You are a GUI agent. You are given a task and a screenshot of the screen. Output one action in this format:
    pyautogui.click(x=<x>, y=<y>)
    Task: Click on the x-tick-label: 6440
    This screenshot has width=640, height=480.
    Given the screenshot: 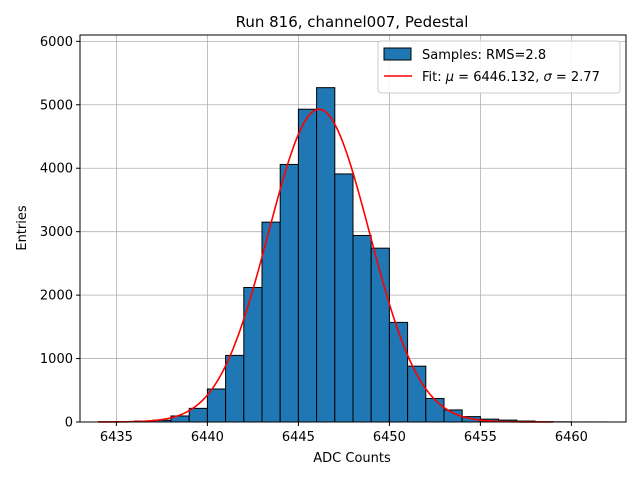 What is the action you would take?
    pyautogui.click(x=207, y=437)
    